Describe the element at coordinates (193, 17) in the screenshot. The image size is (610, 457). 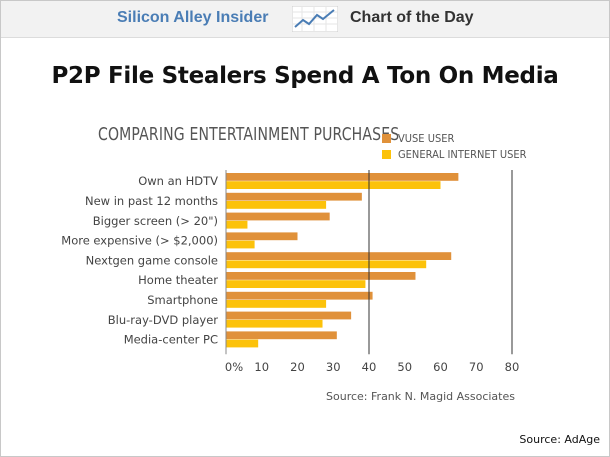
I see `site-brand: Silicon Alley Insider` at that location.